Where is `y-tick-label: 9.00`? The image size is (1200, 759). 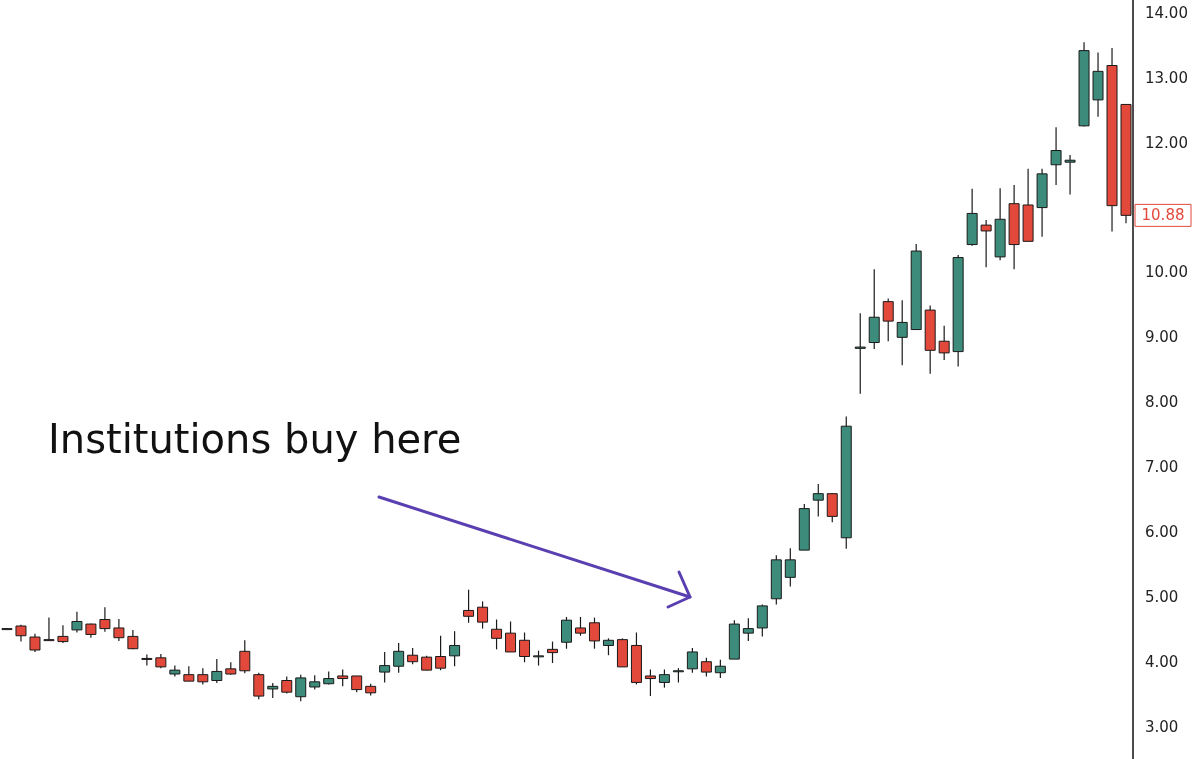
y-tick-label: 9.00 is located at coordinates (1162, 337).